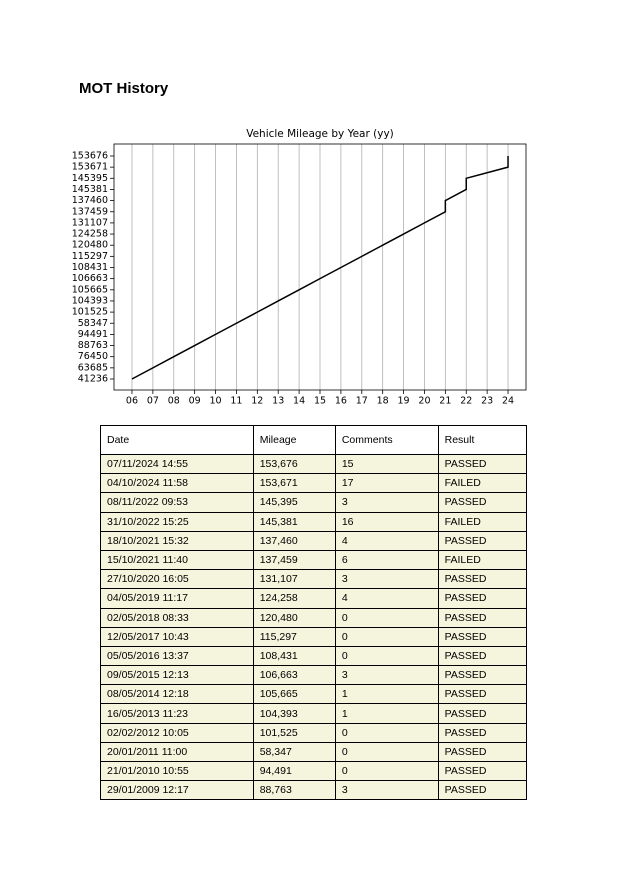 This screenshot has height=889, width=627. I want to click on table-row: 05/05/2016 13:37 108,431 0 PASSED, so click(314, 656).